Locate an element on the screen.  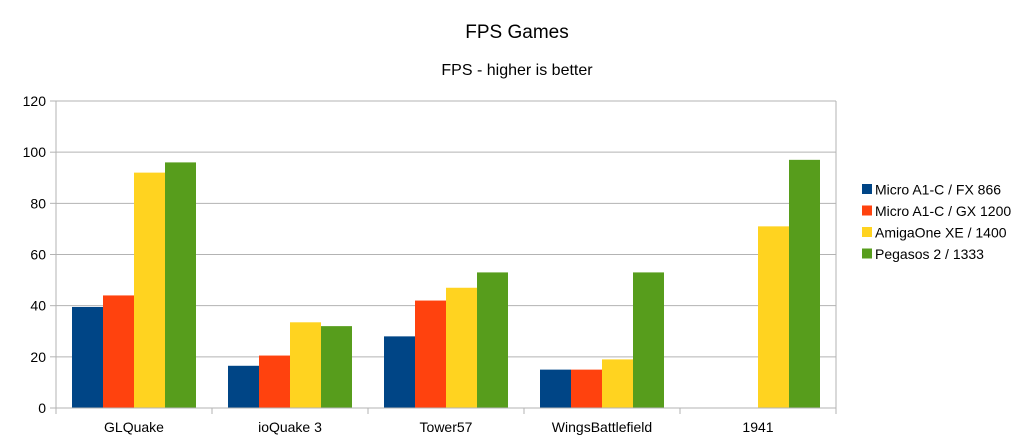
y-tick-label: 20 is located at coordinates (38, 357).